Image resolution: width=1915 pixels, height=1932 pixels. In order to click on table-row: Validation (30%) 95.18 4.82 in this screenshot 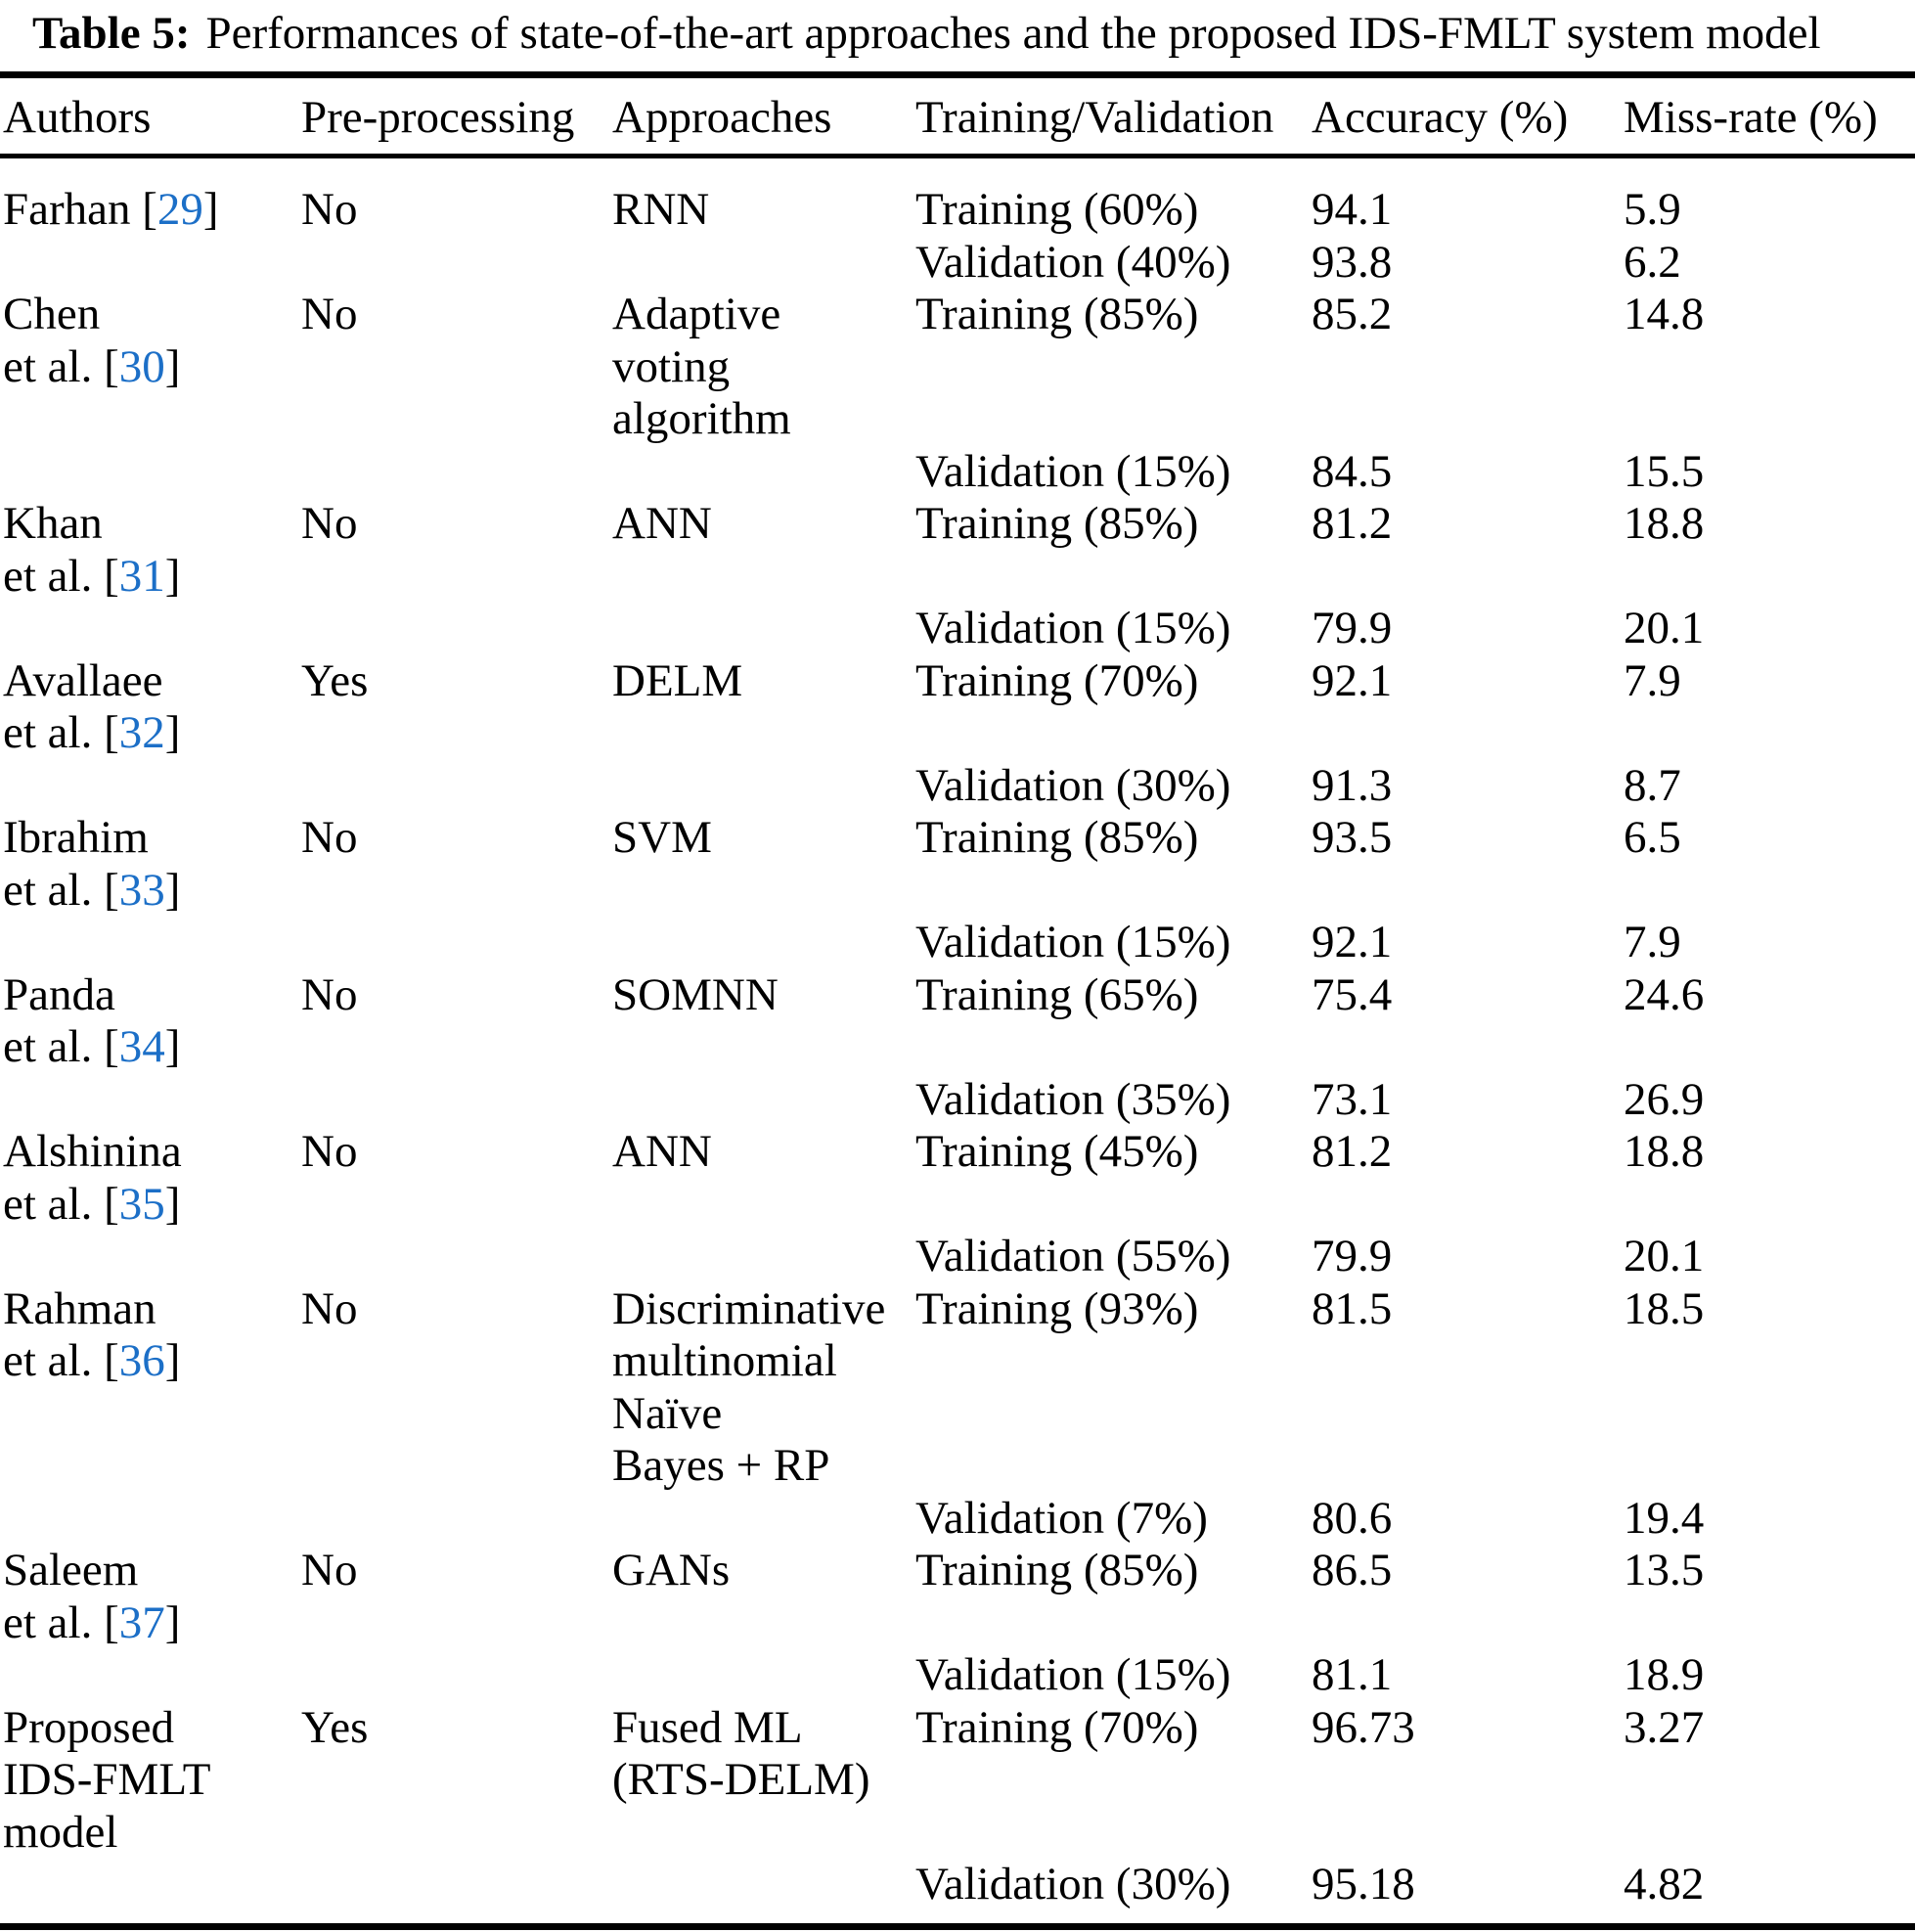, I will do `click(957, 1892)`.